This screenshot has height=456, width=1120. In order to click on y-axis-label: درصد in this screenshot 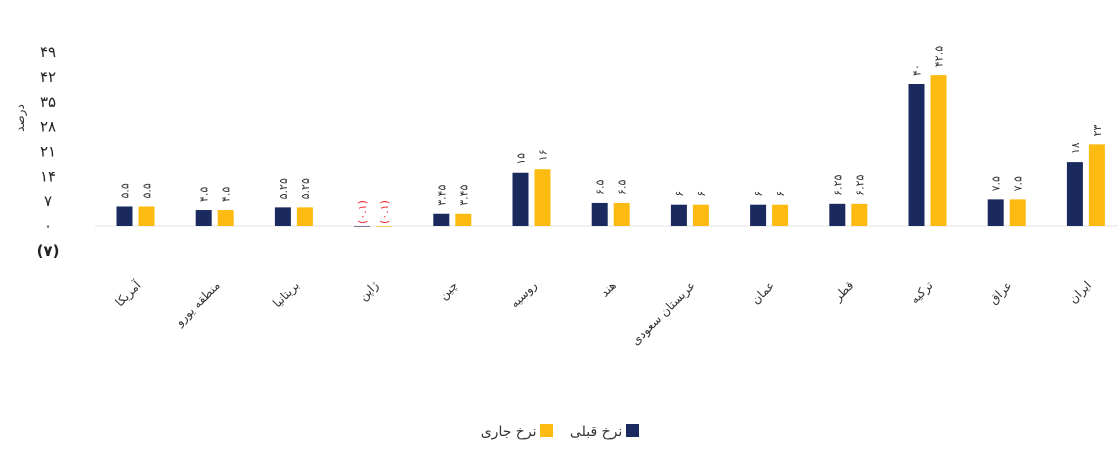, I will do `click(20, 118)`.